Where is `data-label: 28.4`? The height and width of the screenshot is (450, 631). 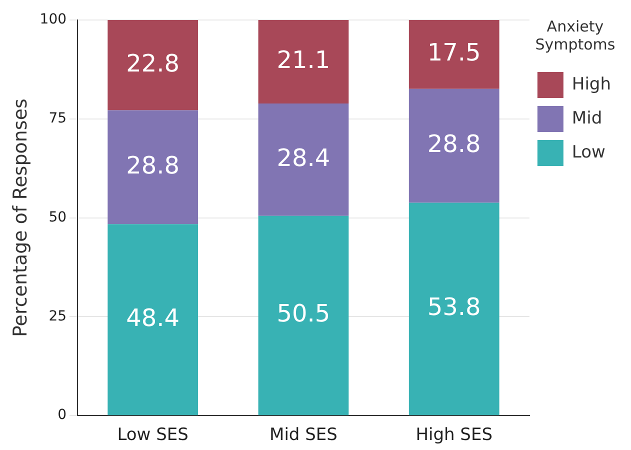
data-label: 28.4 is located at coordinates (303, 158).